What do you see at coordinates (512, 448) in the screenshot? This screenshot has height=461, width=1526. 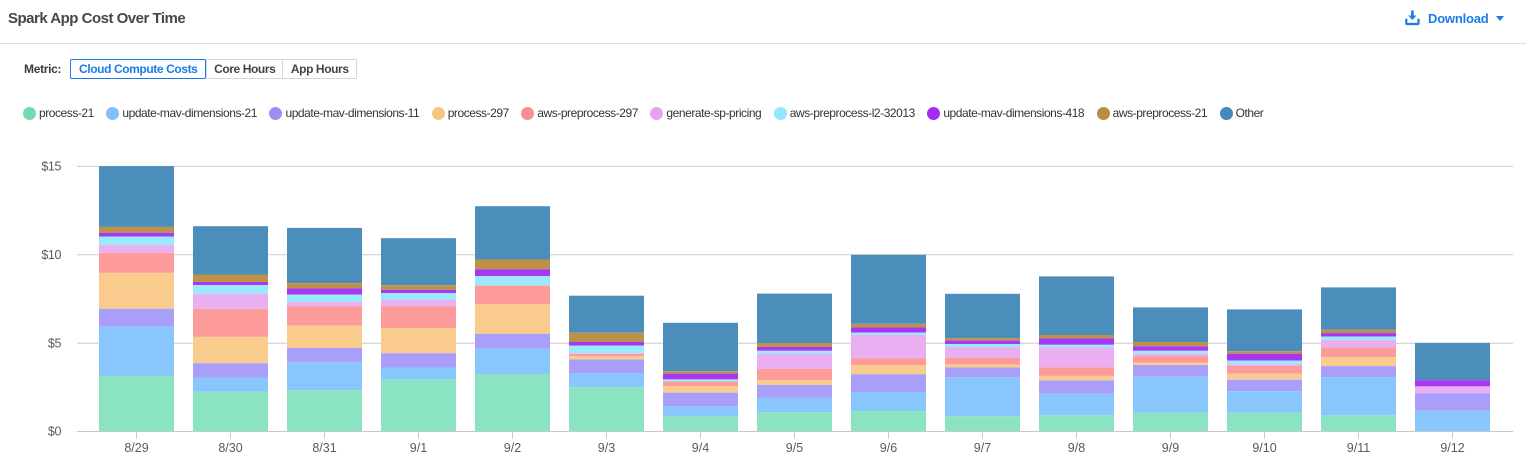 I see `svg-text: 9/2` at bounding box center [512, 448].